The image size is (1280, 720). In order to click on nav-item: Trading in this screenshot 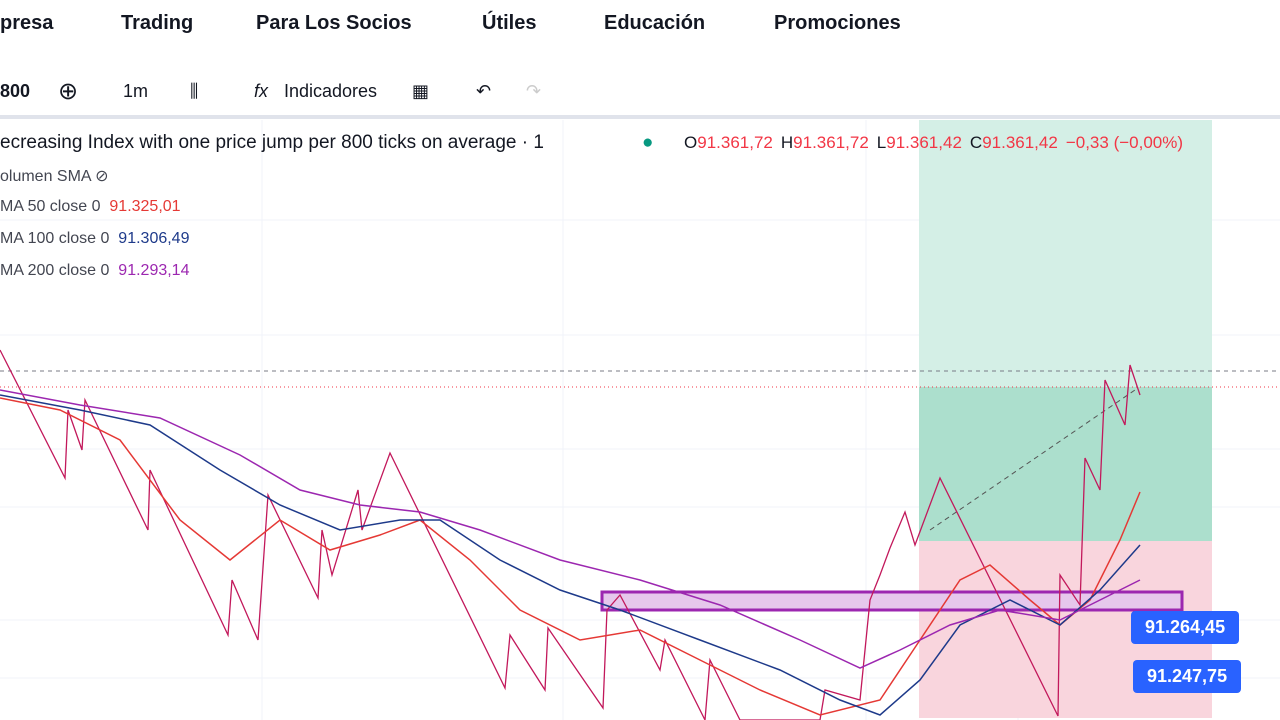, I will do `click(157, 22)`.